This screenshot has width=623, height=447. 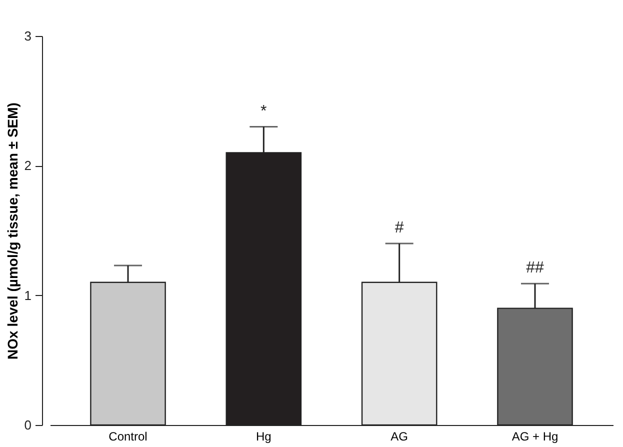 What do you see at coordinates (128, 437) in the screenshot?
I see `x-tick-label: Control` at bounding box center [128, 437].